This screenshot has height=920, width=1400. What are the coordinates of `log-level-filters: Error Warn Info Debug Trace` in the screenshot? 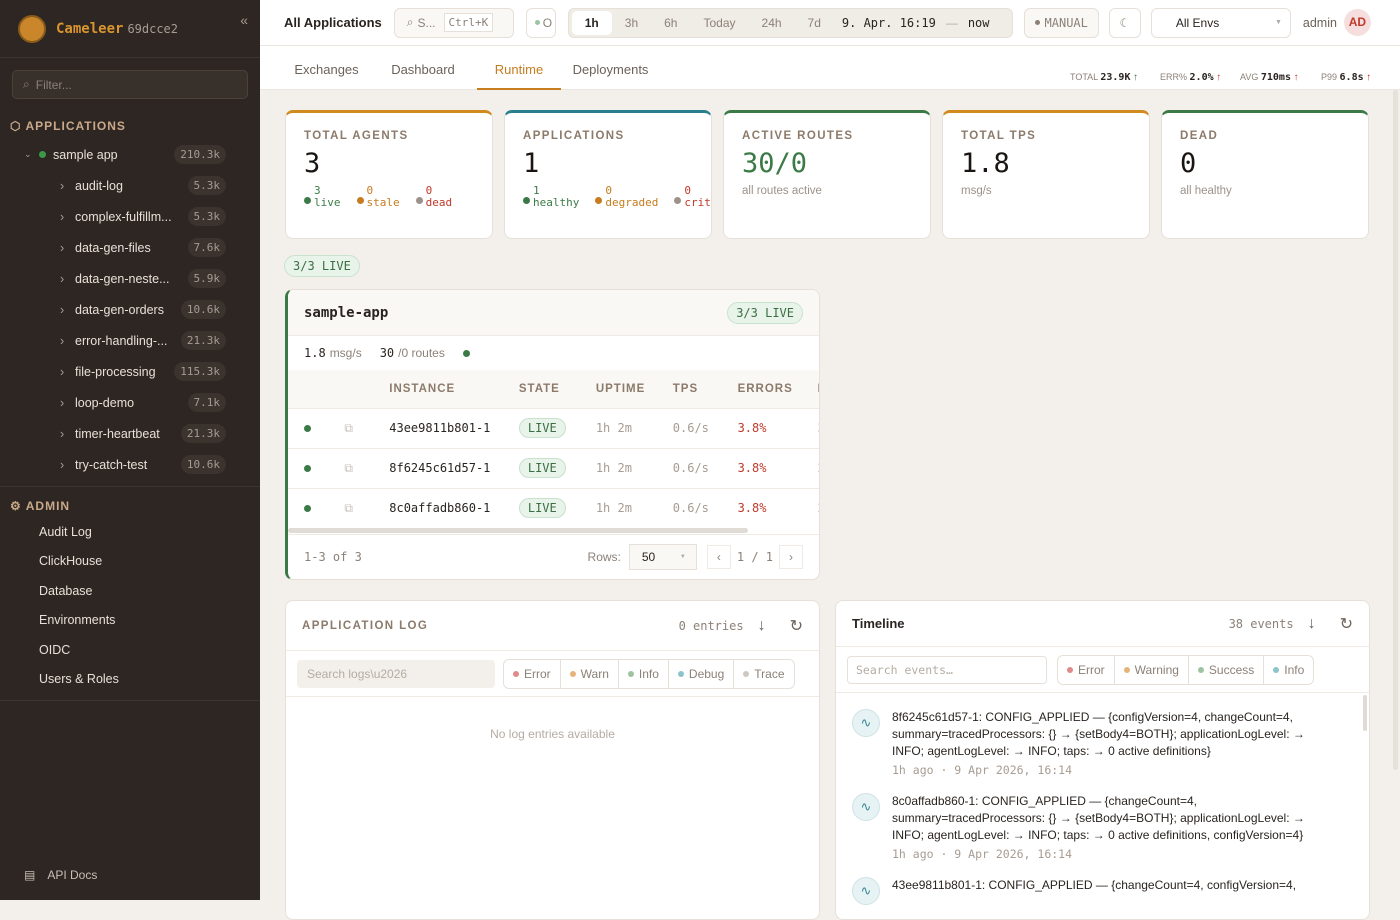 It's located at (649, 673).